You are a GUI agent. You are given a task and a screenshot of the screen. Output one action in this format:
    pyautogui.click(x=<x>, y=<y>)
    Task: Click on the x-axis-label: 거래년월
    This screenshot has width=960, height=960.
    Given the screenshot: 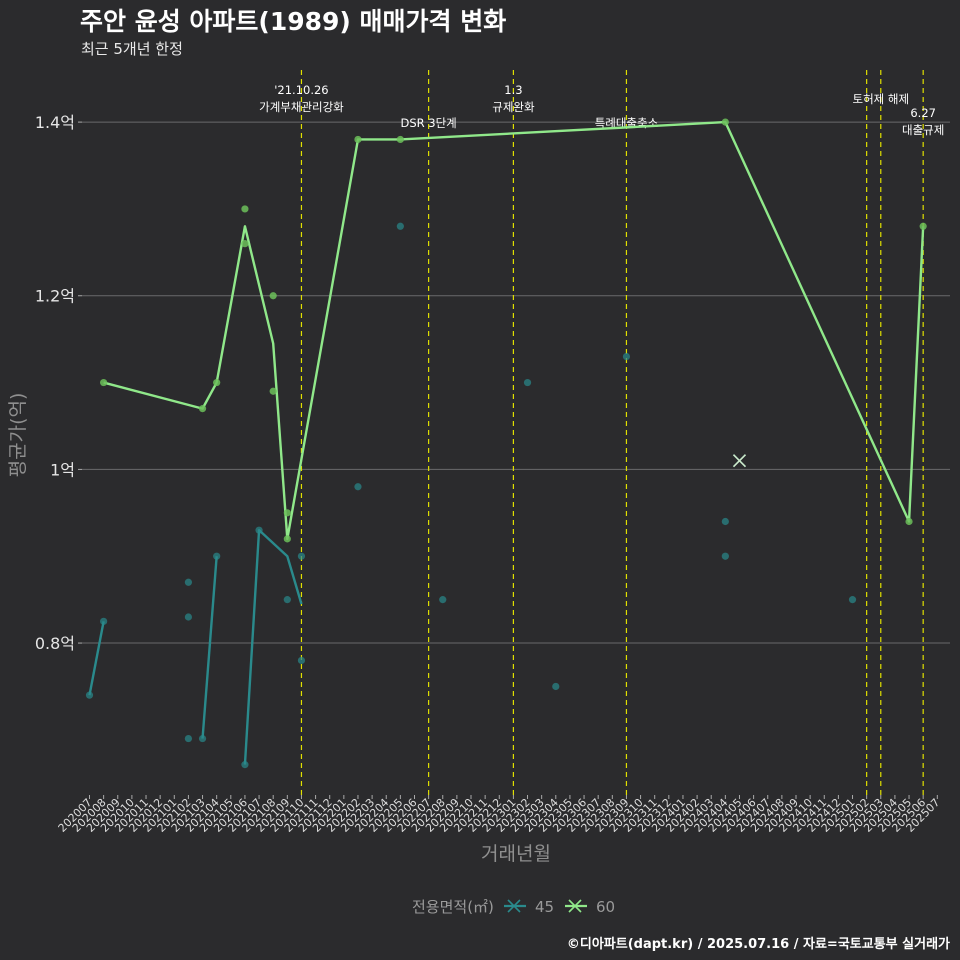 What is the action you would take?
    pyautogui.click(x=516, y=854)
    